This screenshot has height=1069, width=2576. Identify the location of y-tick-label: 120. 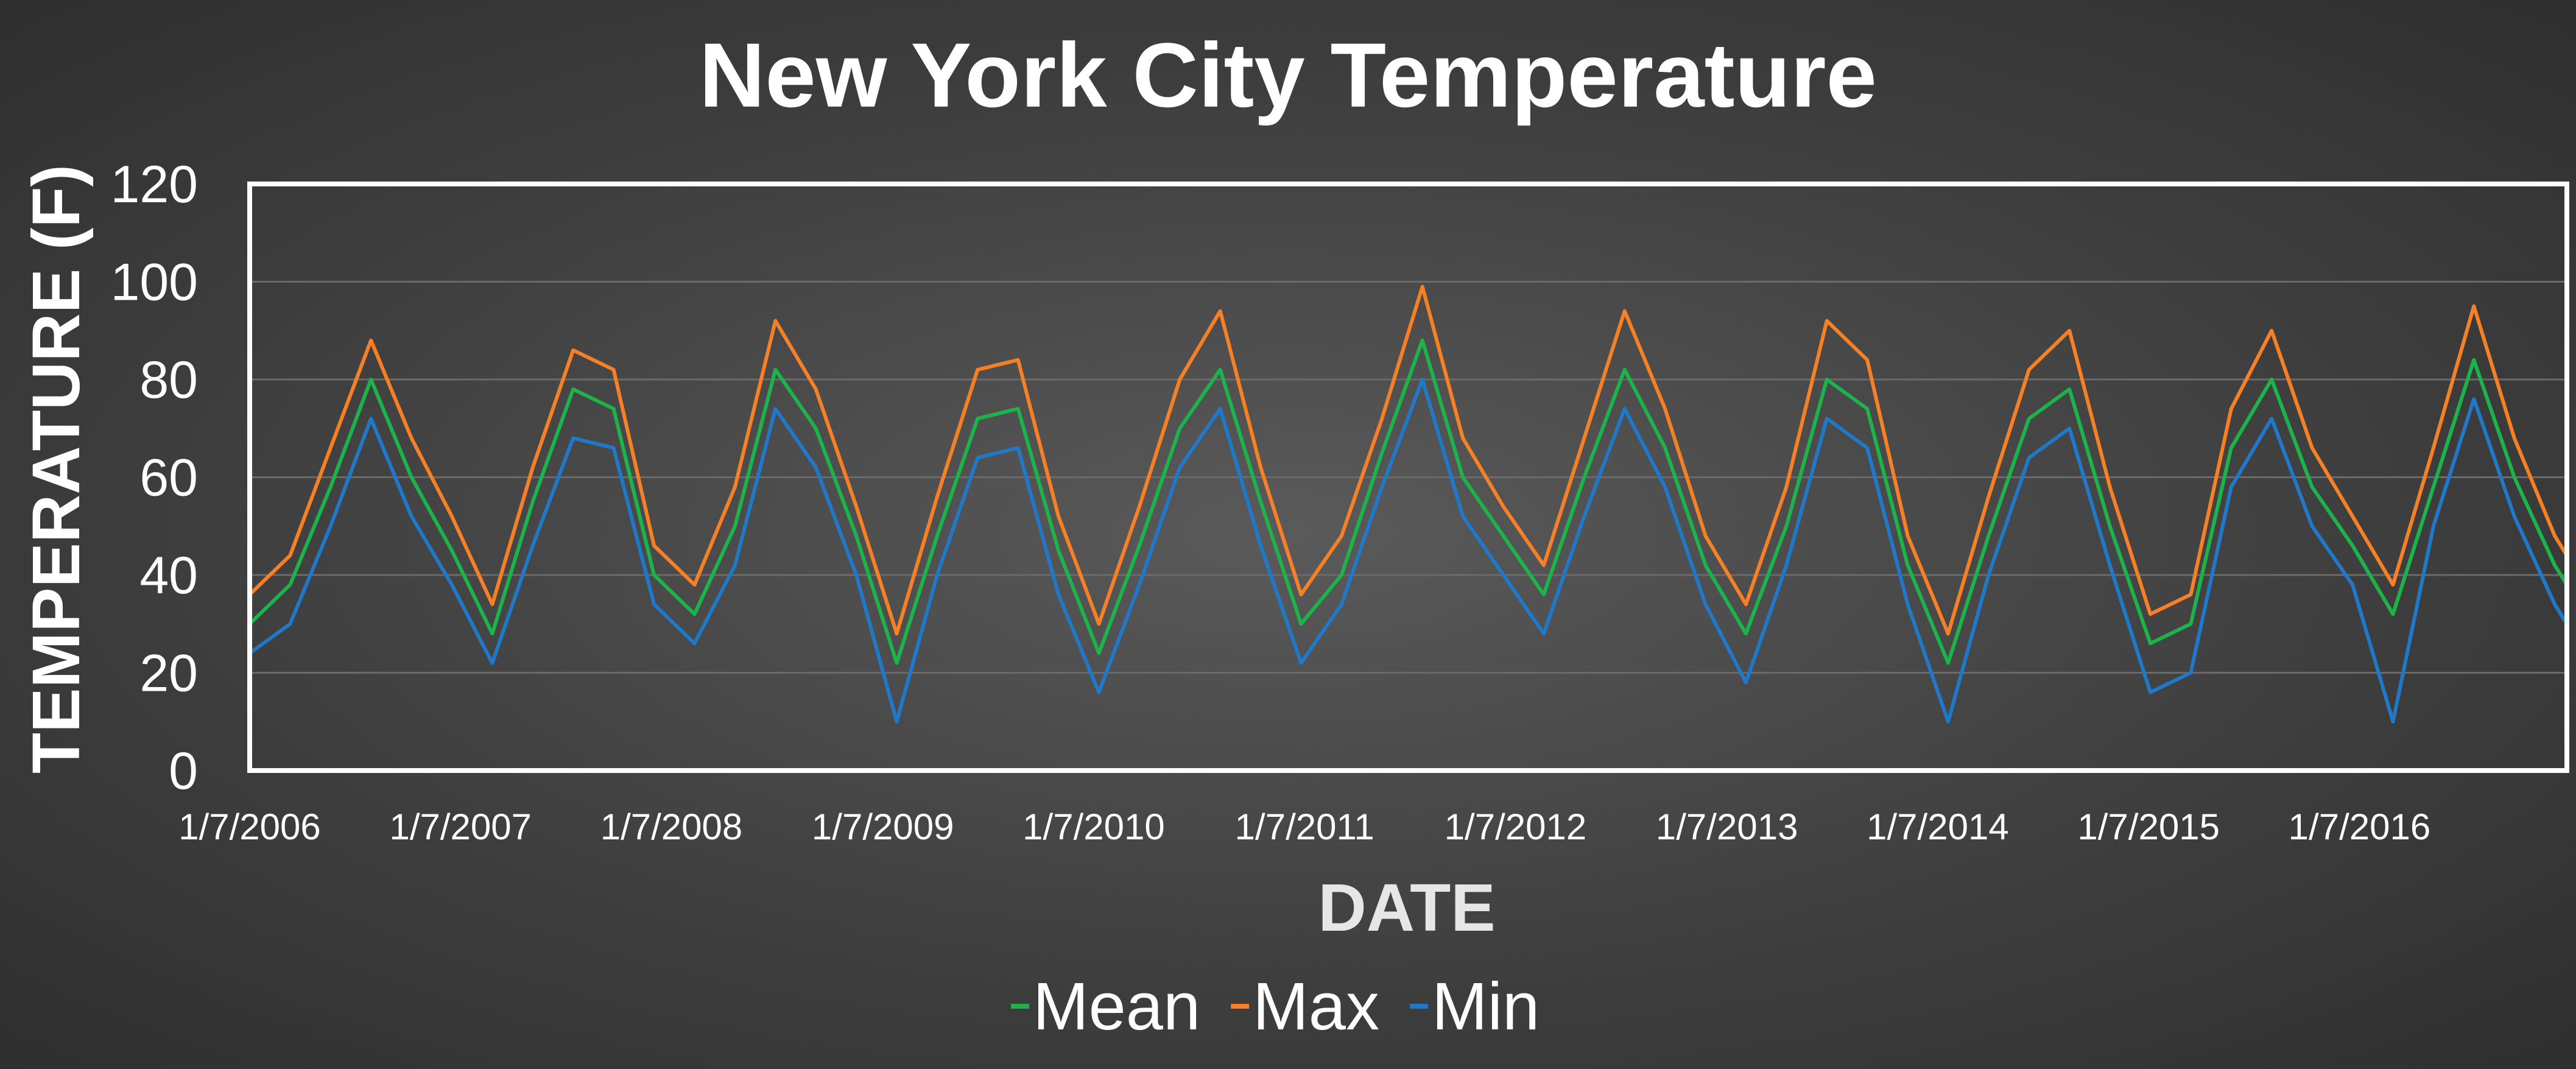
(155, 184).